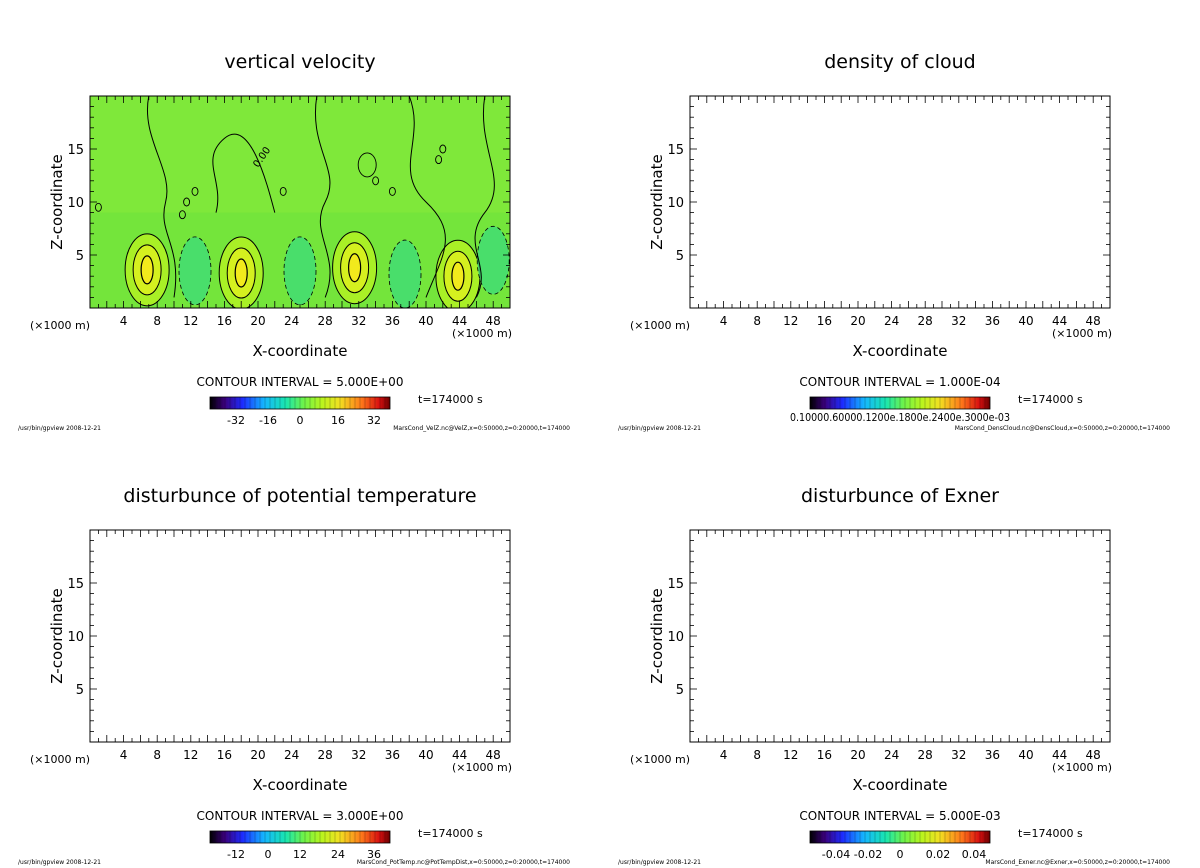  Describe the element at coordinates (224, 755) in the screenshot. I see `x-tick-label: 16` at that location.